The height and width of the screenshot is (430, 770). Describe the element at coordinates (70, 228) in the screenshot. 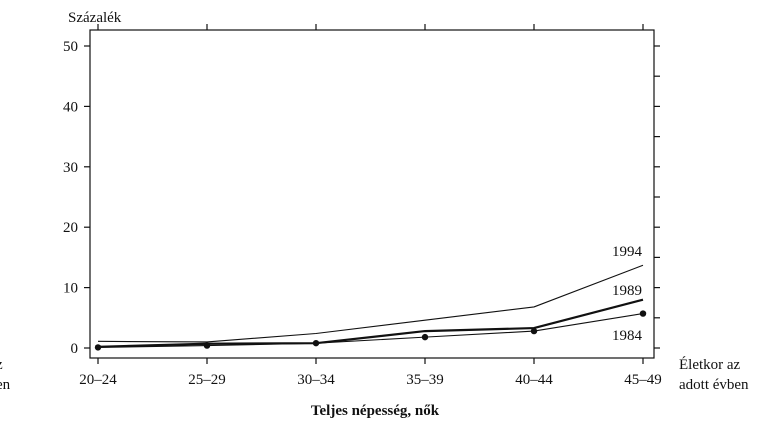

I see `y-tick-label: 20` at that location.